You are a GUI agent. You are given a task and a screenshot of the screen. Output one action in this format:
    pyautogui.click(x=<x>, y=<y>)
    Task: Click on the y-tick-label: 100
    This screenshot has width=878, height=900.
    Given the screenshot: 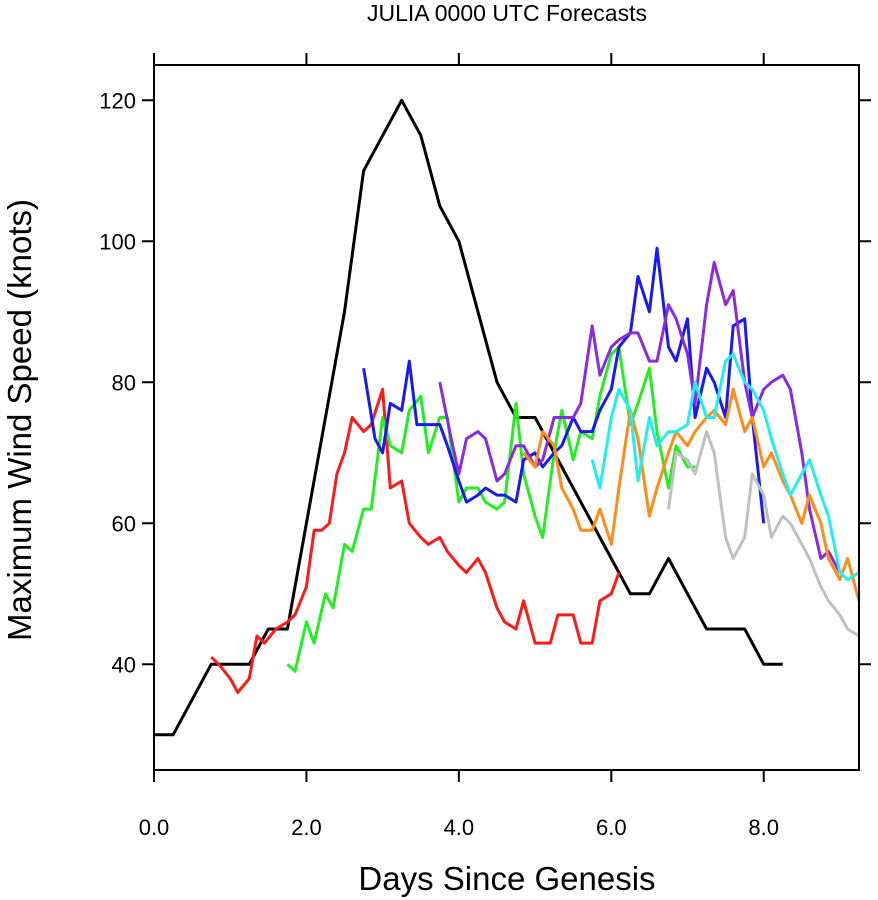 What is the action you would take?
    pyautogui.click(x=117, y=241)
    